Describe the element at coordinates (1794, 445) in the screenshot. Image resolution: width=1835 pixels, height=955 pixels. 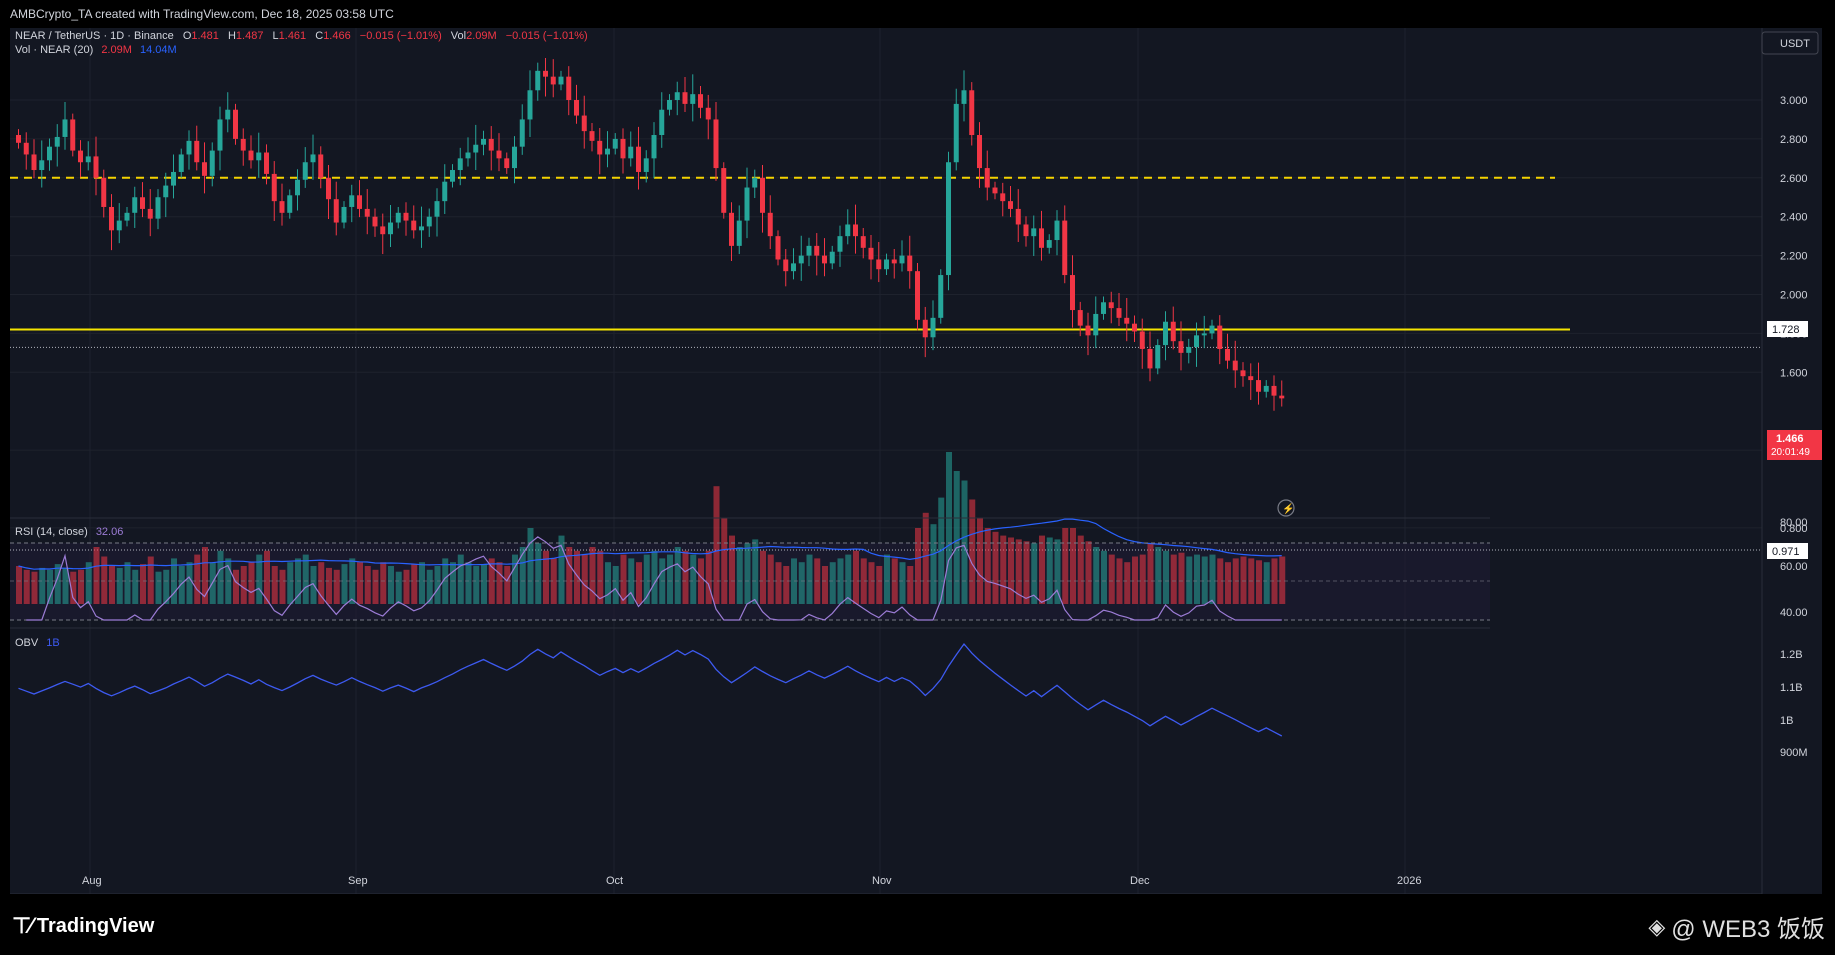
I see `last-price-marker` at that location.